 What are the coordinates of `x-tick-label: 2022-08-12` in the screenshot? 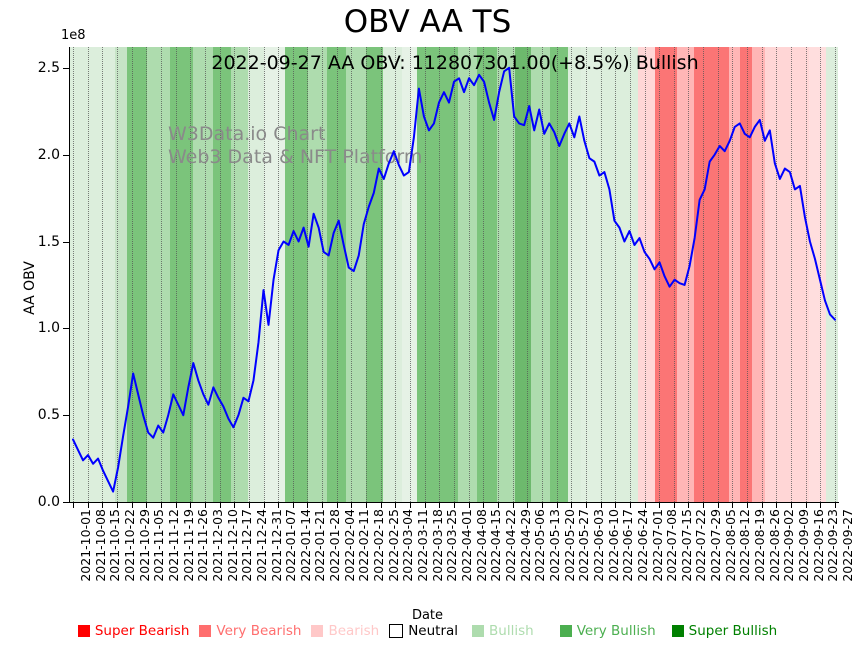 It's located at (745, 545).